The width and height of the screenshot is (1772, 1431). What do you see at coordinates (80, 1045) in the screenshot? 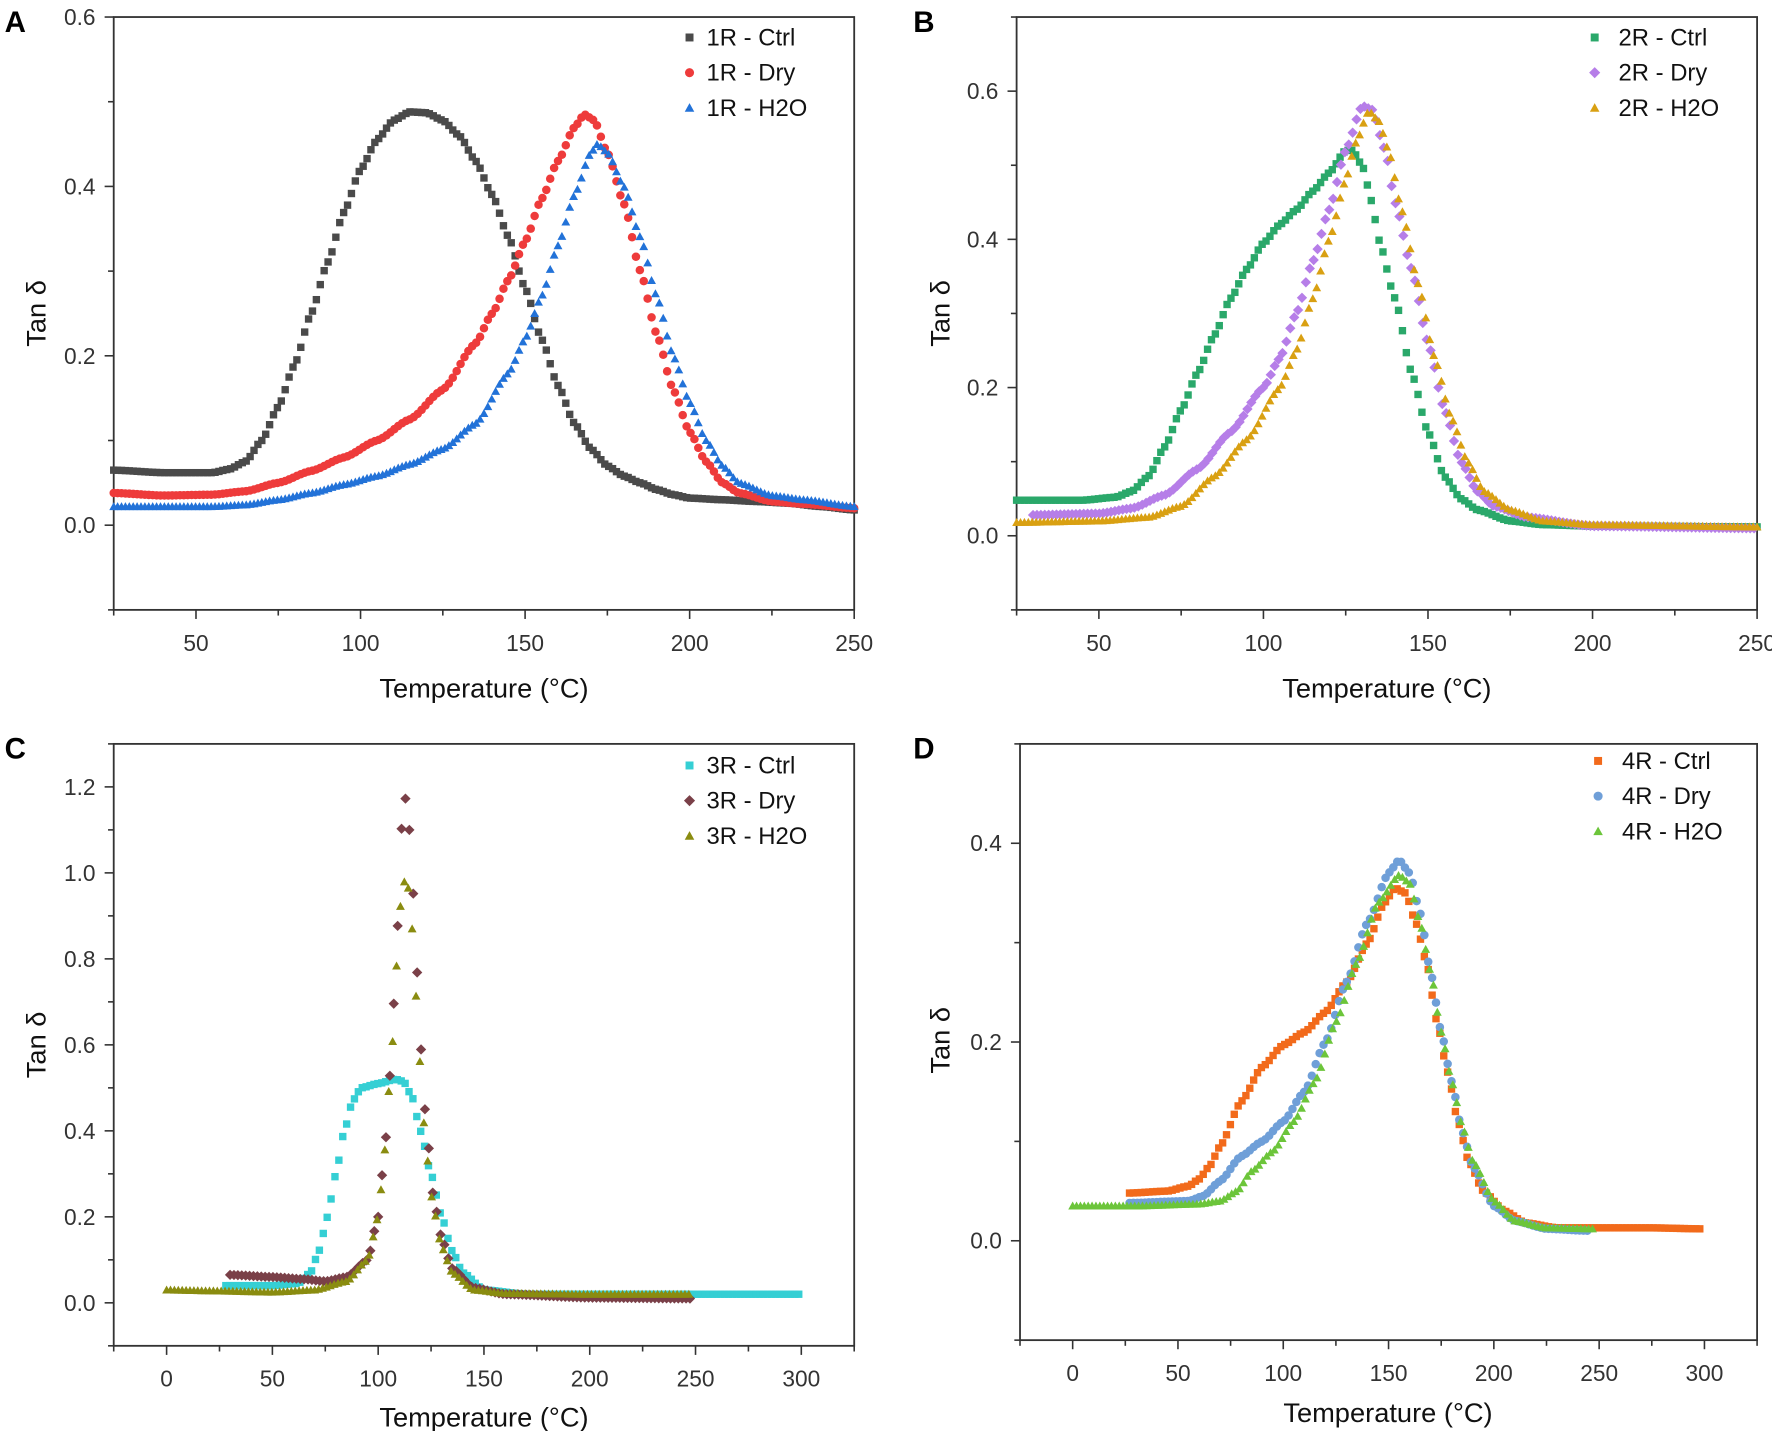
I see `y-tick-label: 0.6` at bounding box center [80, 1045].